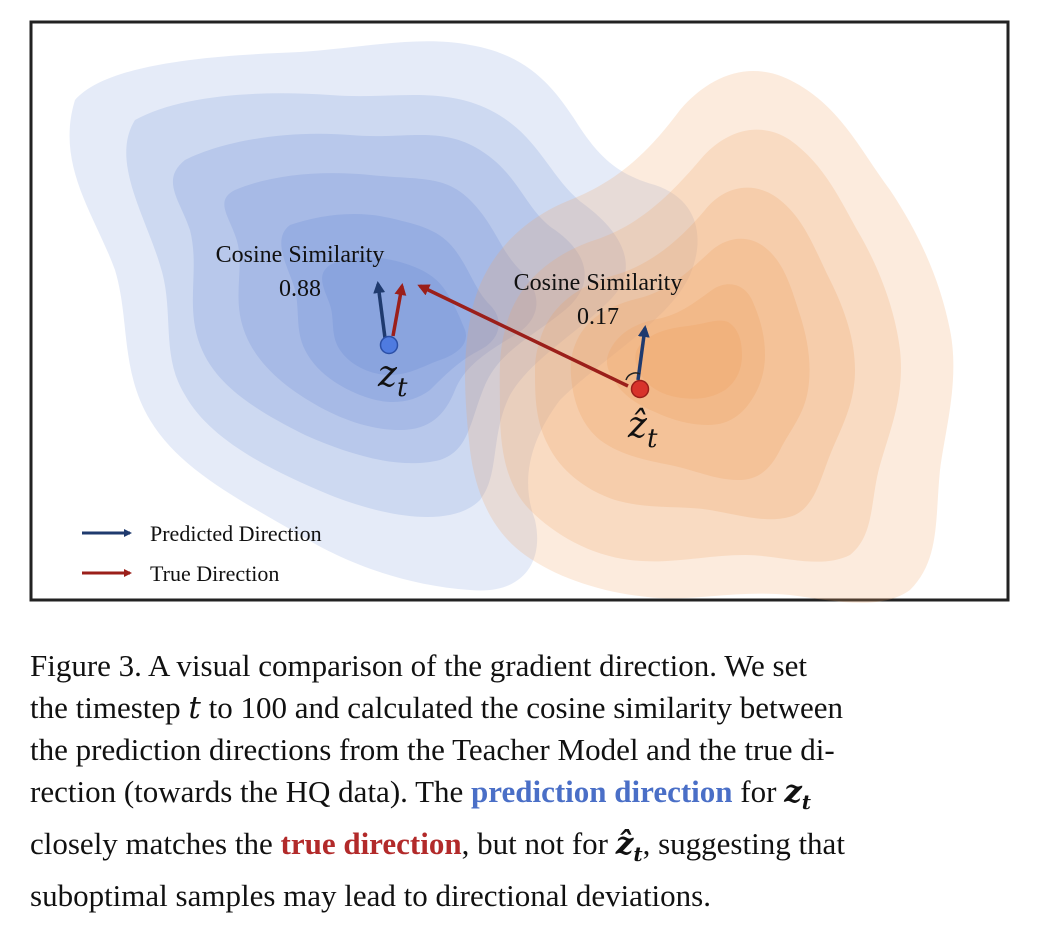 The height and width of the screenshot is (934, 1038). What do you see at coordinates (202, 553) in the screenshot?
I see `legend: Predicted Direction True Direction` at bounding box center [202, 553].